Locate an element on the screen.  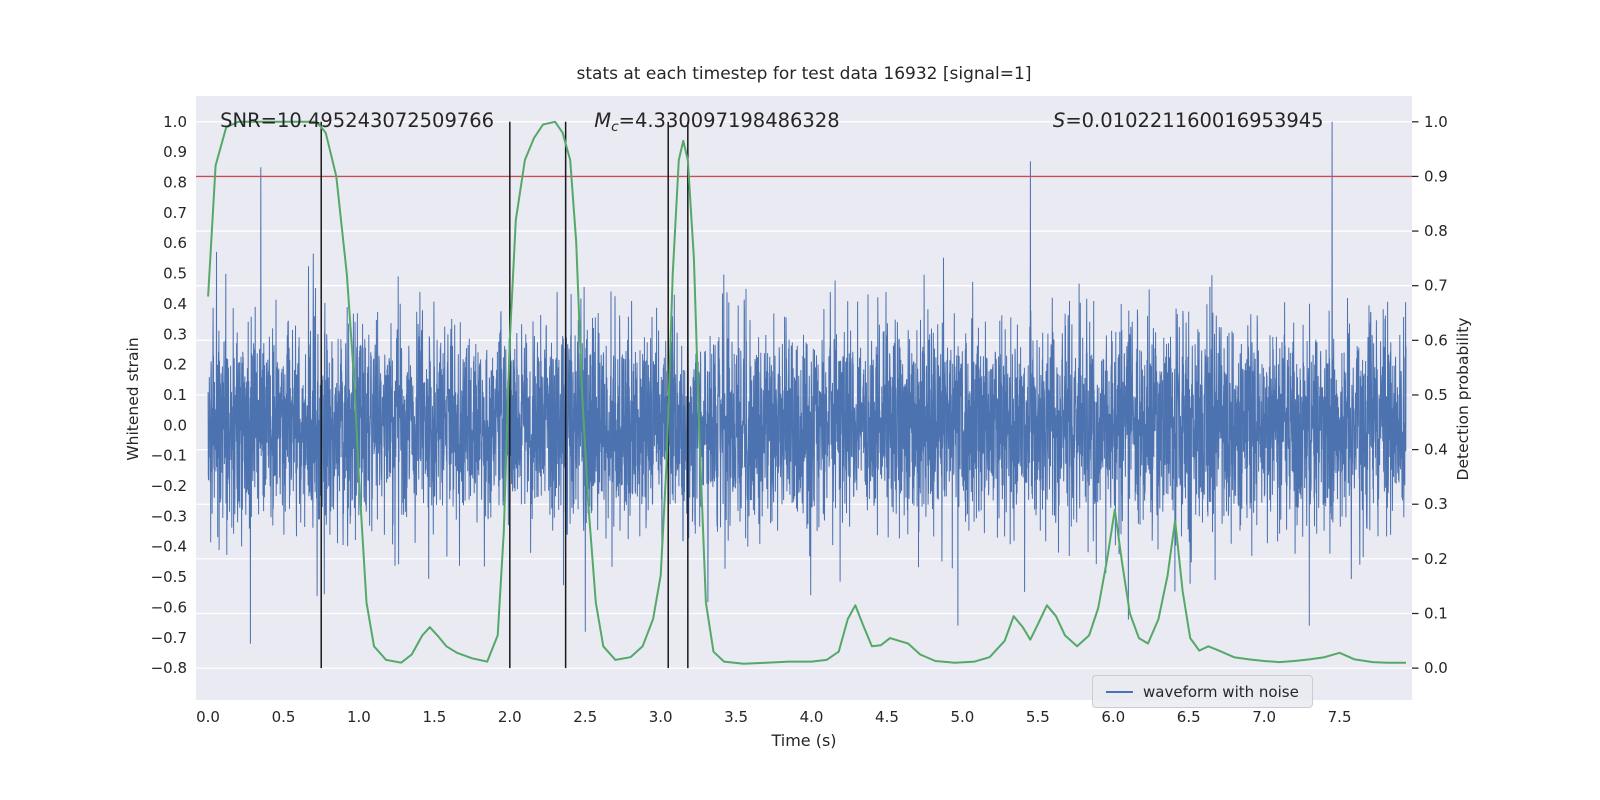
svg-text: −0.2 is located at coordinates (169, 486).